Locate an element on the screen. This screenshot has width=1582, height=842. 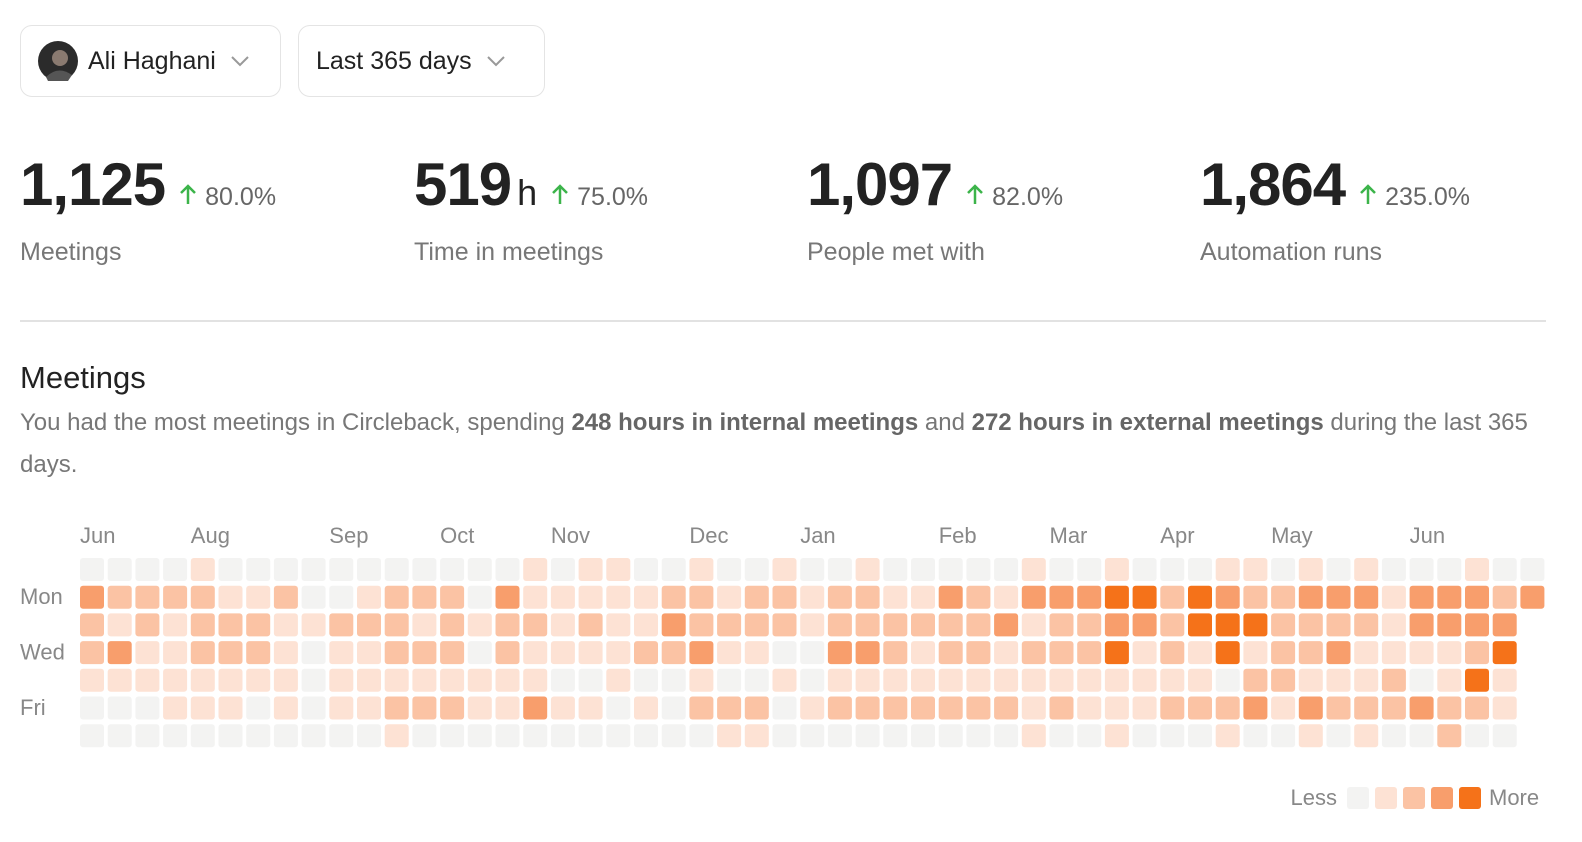
stat: 1,125 80.0% Meetings is located at coordinates (148, 208).